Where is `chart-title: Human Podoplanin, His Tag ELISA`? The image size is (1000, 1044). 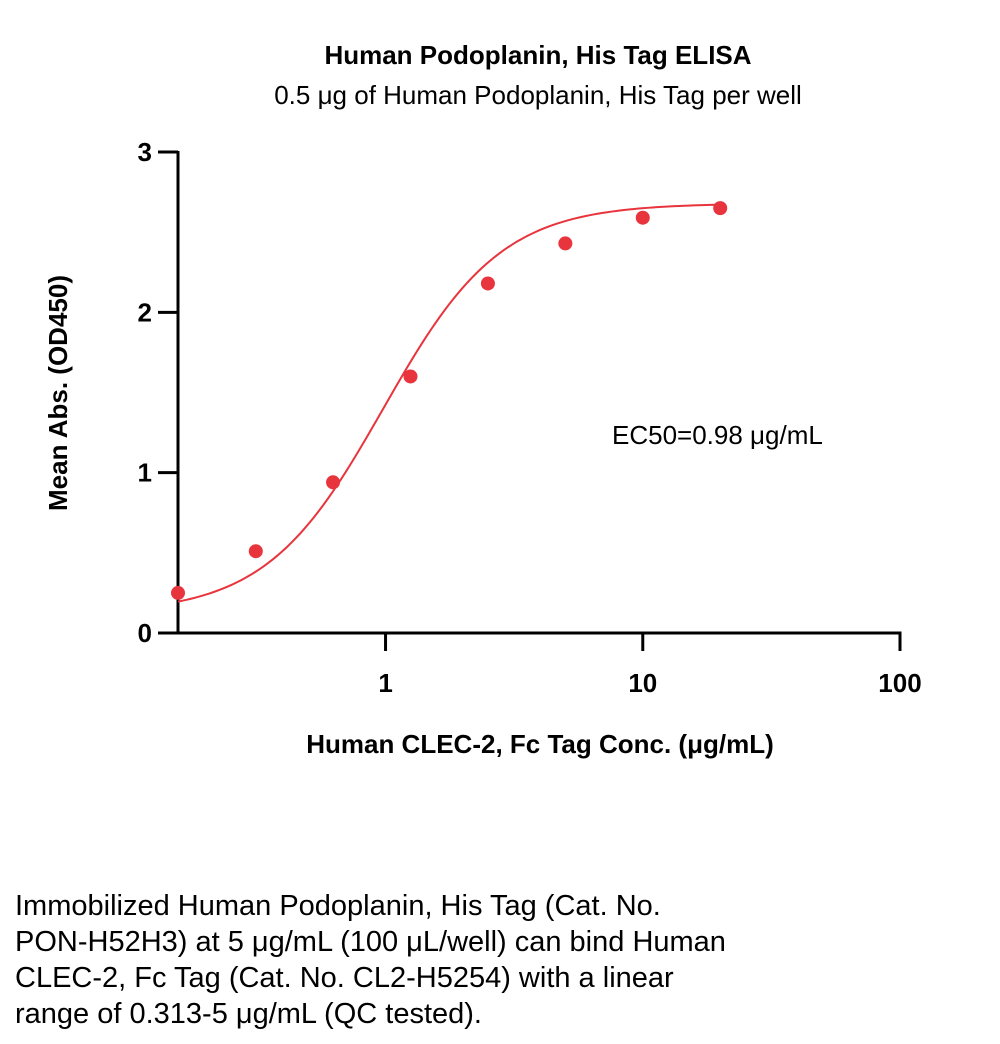
chart-title: Human Podoplanin, His Tag ELISA is located at coordinates (537, 55).